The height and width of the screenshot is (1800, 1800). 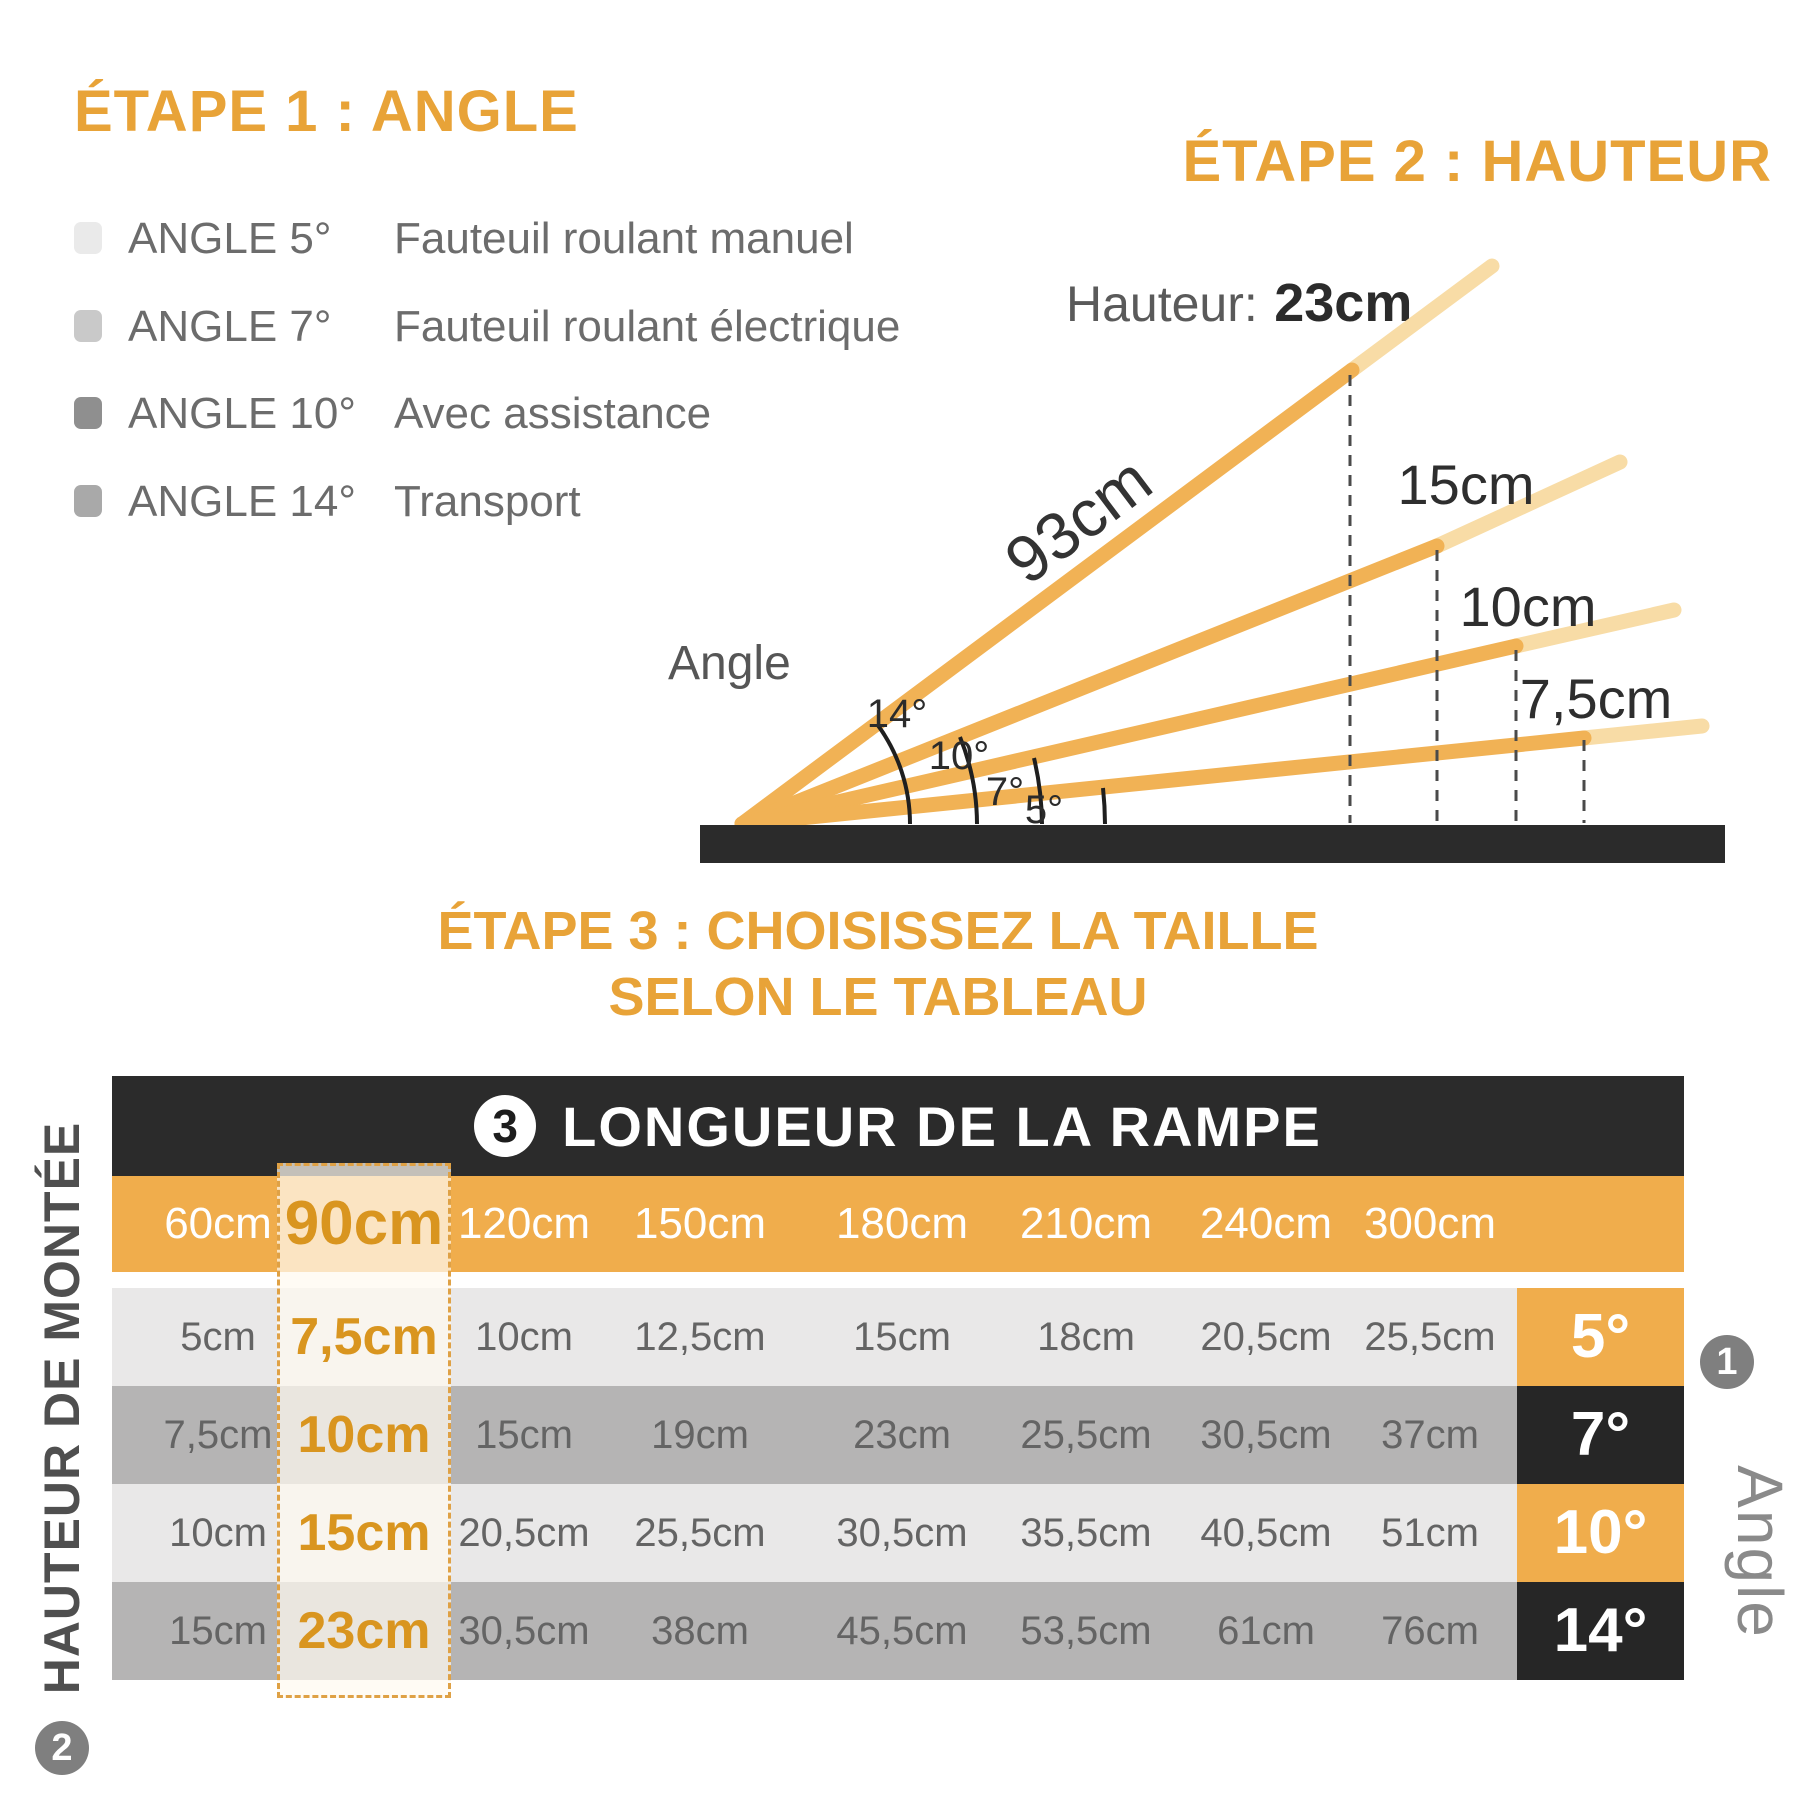 What do you see at coordinates (700, 1631) in the screenshot?
I see `cell: 38cm` at bounding box center [700, 1631].